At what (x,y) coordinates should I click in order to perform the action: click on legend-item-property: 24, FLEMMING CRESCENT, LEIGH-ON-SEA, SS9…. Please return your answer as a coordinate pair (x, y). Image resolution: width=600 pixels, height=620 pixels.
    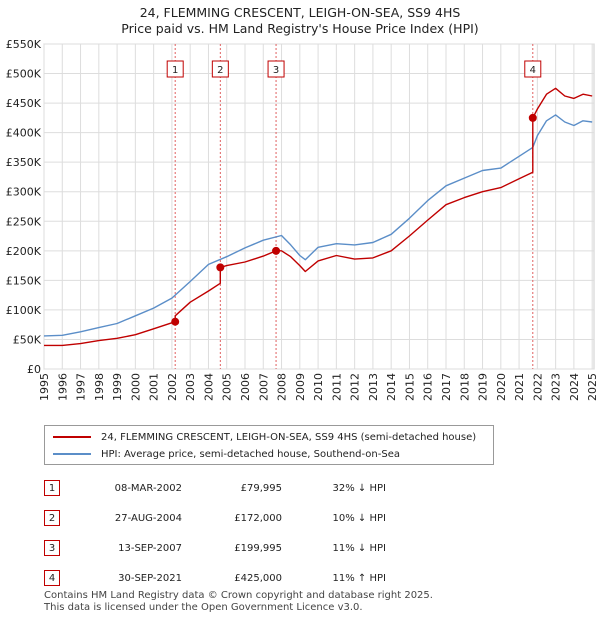
    Looking at the image, I should click on (264, 437).